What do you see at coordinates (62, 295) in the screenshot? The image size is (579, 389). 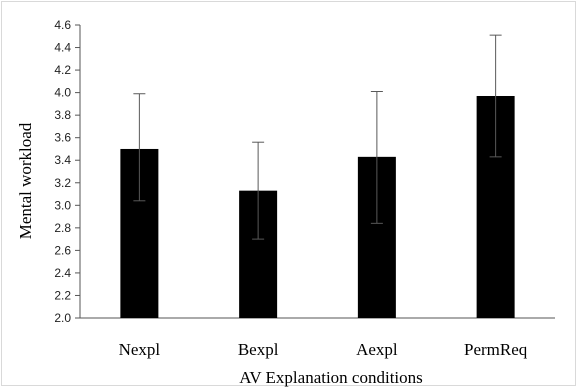 I see `y-tick-label: 2.2` at bounding box center [62, 295].